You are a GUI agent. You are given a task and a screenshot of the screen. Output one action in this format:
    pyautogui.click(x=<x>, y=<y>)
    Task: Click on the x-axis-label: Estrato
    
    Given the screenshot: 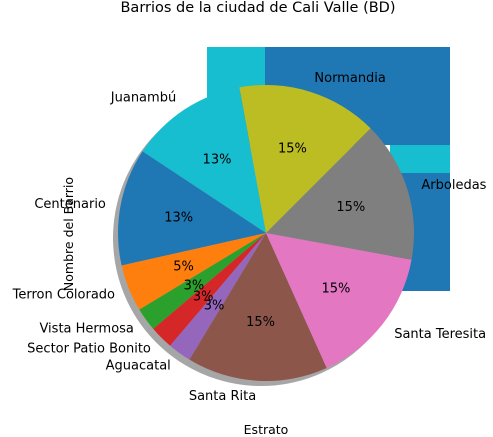 What is the action you would take?
    pyautogui.click(x=266, y=429)
    